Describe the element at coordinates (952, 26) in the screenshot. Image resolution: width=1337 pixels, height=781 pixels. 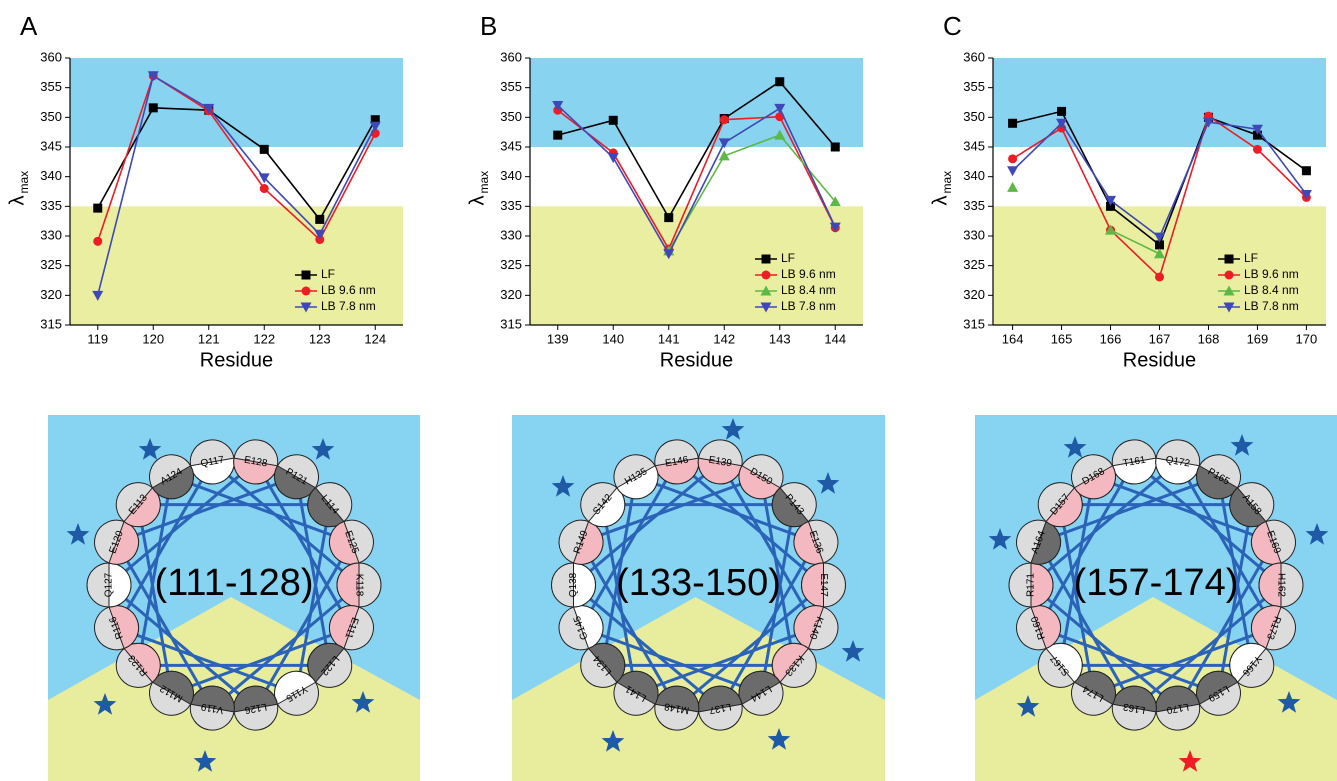
I see `panel-label: C` at that location.